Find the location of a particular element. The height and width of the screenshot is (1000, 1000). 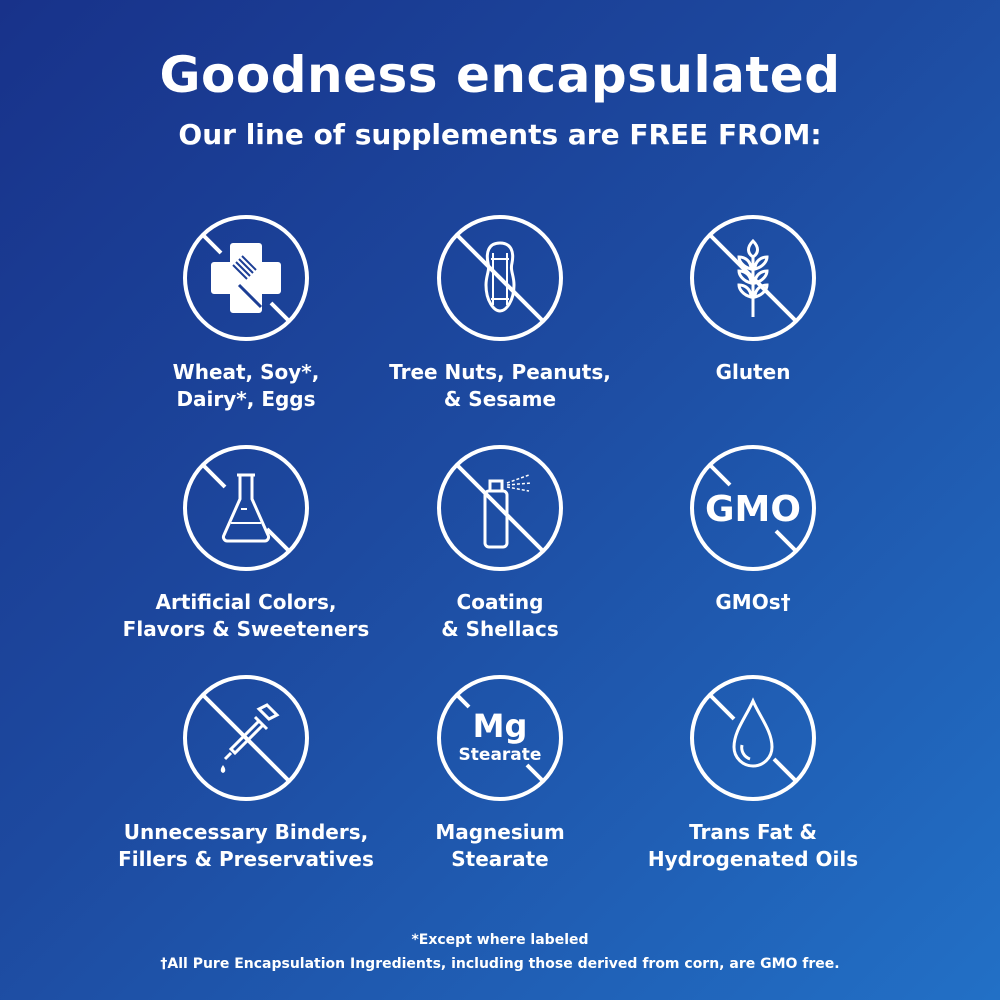

item-coating-shellacs: Coating & Shellacs is located at coordinates (500, 543).